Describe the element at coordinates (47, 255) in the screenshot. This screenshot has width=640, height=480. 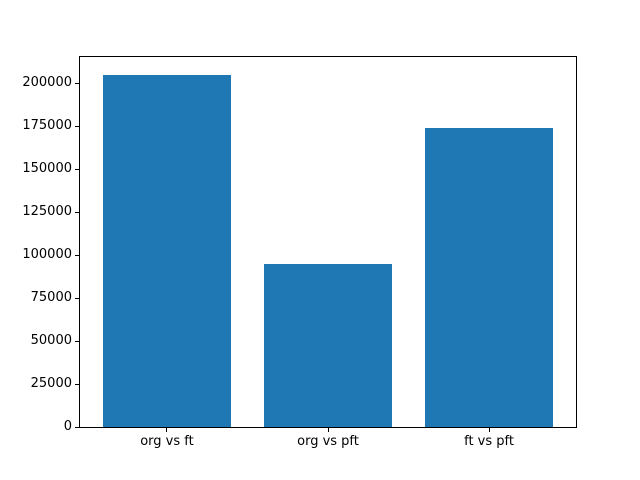
I see `y-tick-label: 100000` at that location.